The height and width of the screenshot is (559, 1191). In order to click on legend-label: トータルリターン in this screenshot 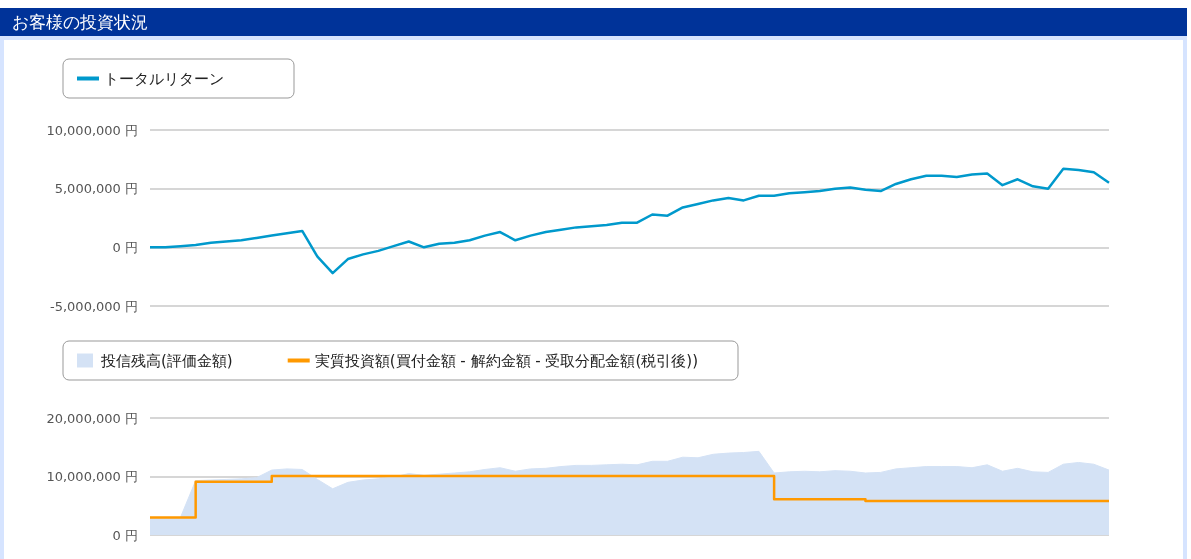, I will do `click(164, 78)`.